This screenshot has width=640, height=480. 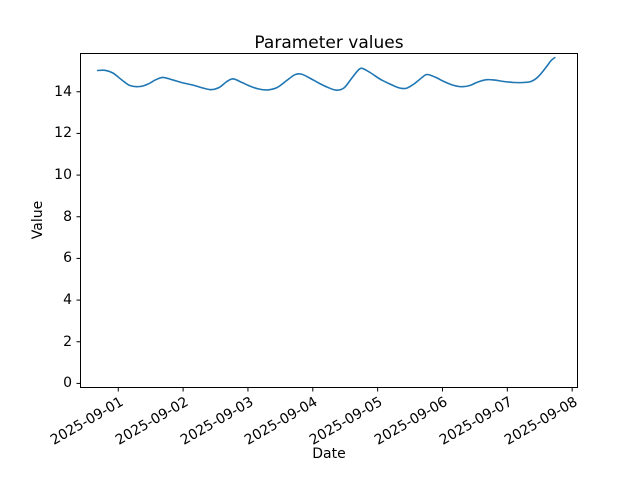 I want to click on y-tick-label: 0, so click(x=67, y=383).